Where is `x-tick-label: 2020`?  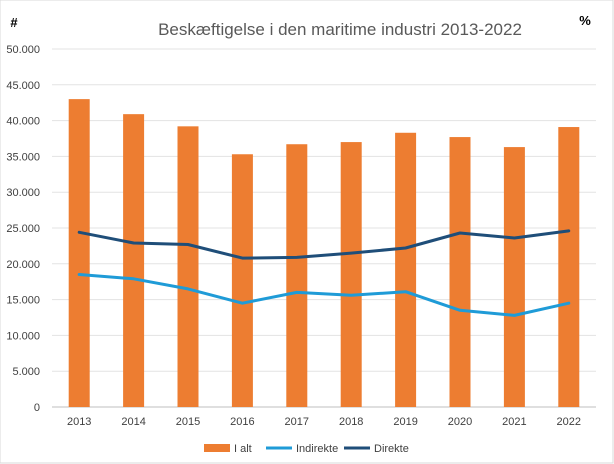
x-tick-label: 2020 is located at coordinates (460, 422).